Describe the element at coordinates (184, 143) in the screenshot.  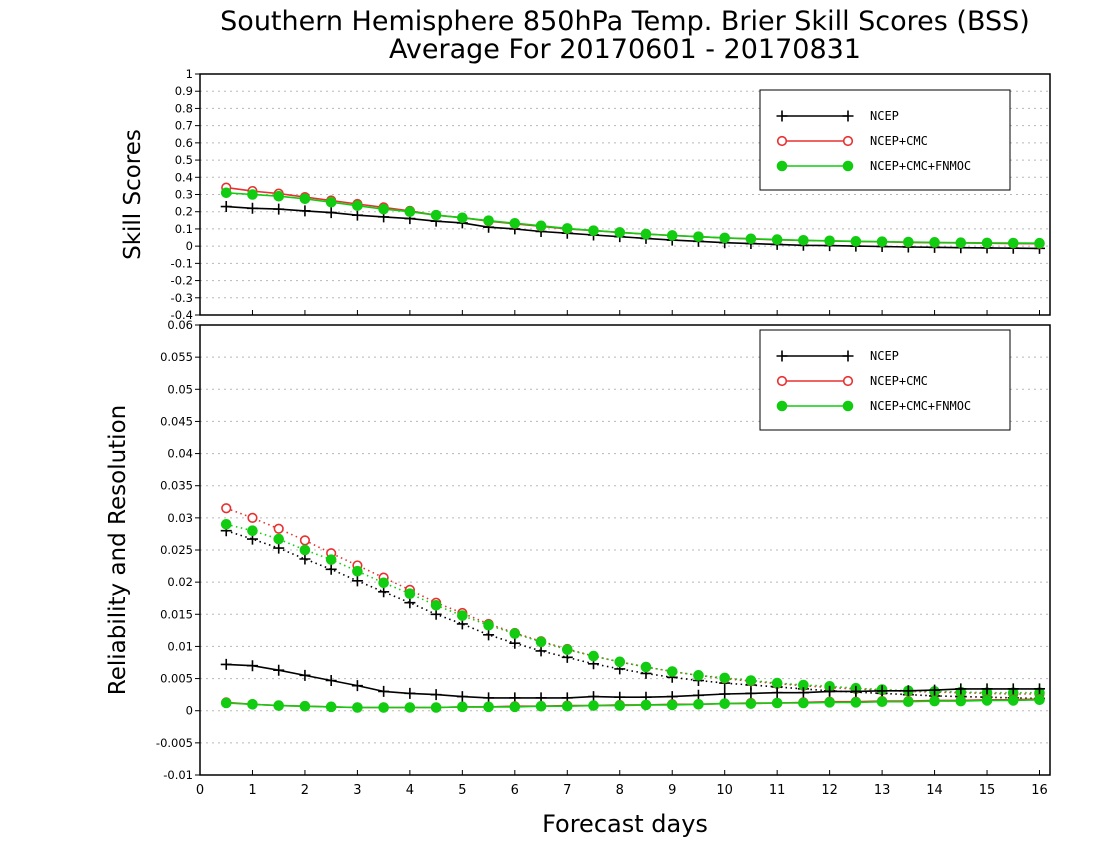
I see `panel-1-y-tick-label: 0.6` at that location.